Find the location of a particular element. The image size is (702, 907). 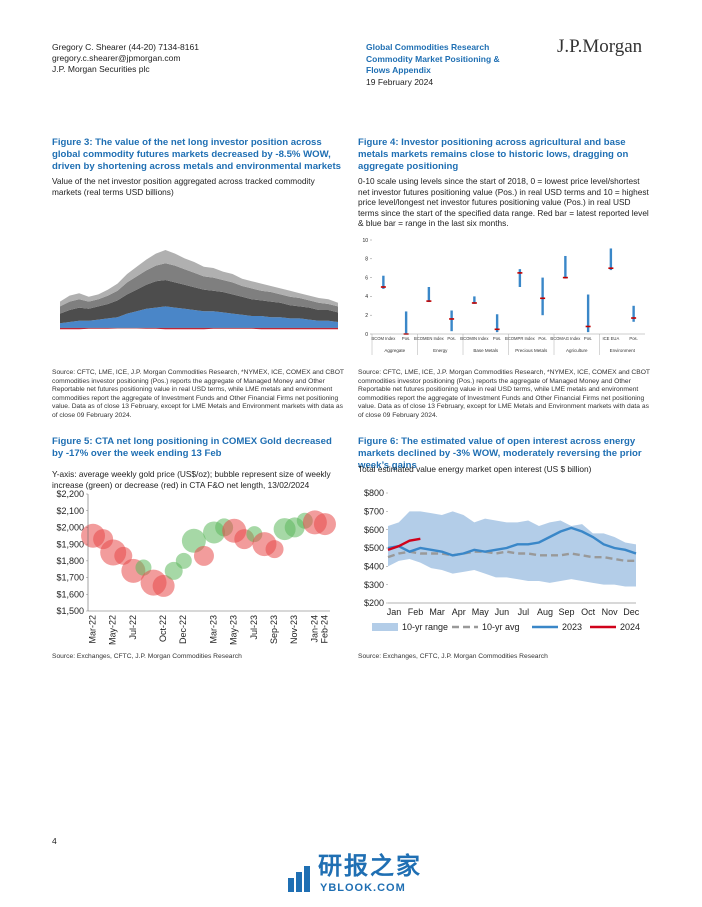

group-label: Environment is located at coordinates (623, 350).